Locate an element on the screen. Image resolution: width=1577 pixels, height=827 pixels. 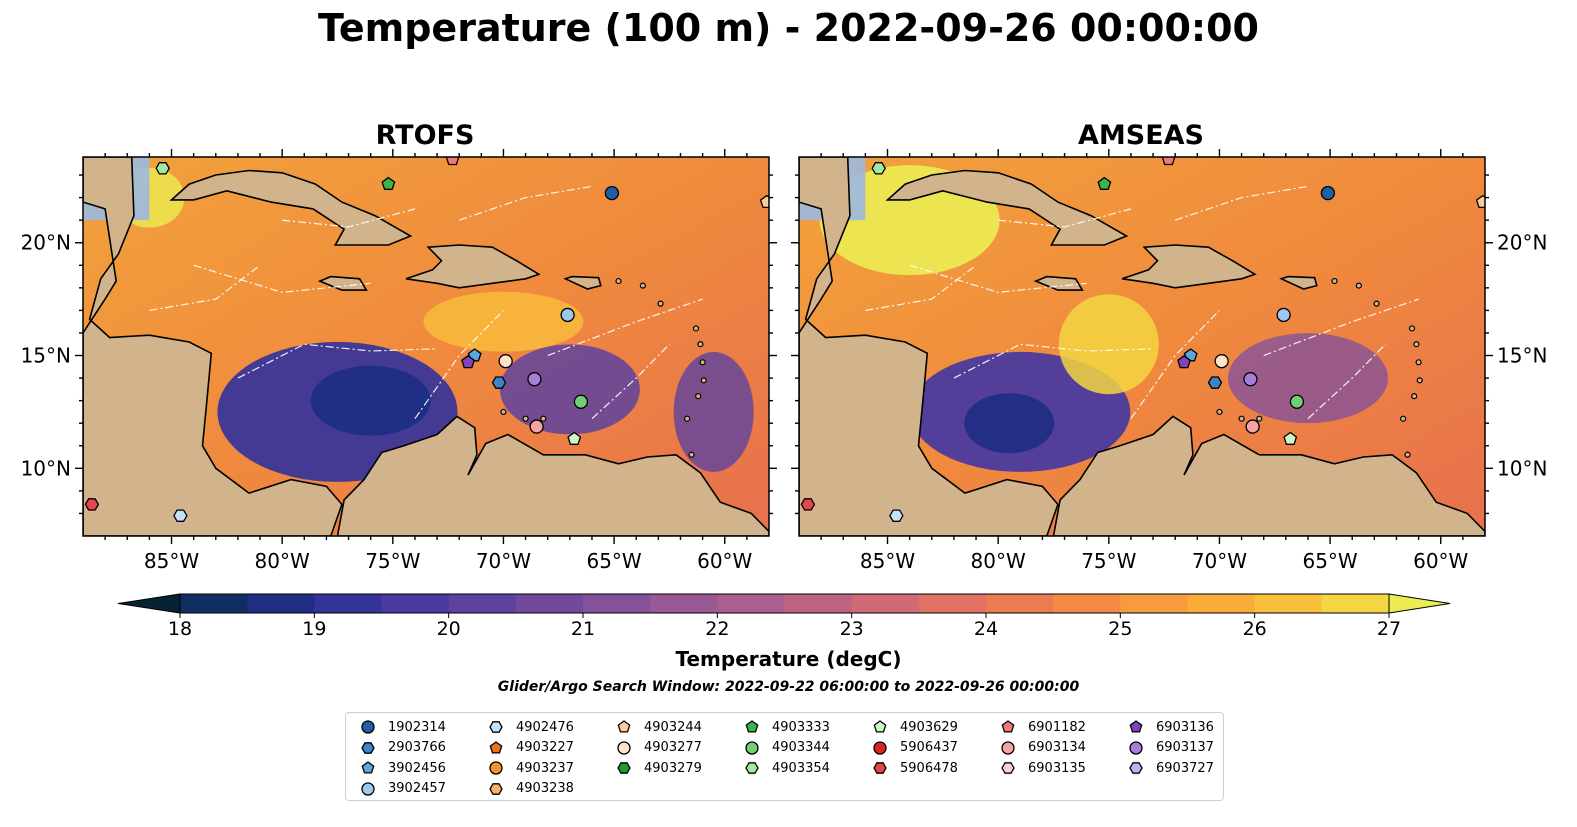
colorbar-tick-label: 18 is located at coordinates (180, 629).